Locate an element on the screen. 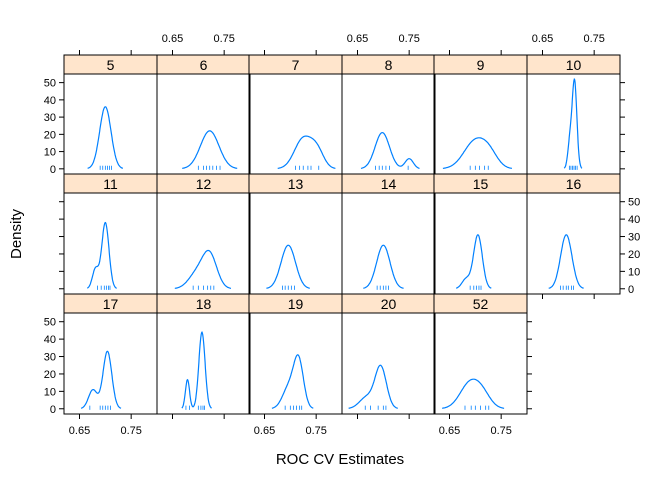 This screenshot has width=672, height=480. strip-label-14: 14 is located at coordinates (389, 184).